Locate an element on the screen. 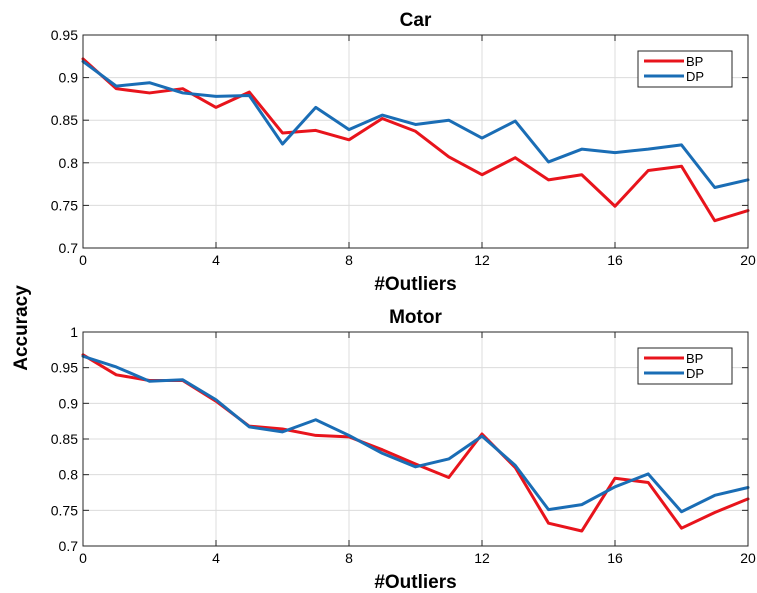 The height and width of the screenshot is (593, 757). chart-title: Car is located at coordinates (416, 20).